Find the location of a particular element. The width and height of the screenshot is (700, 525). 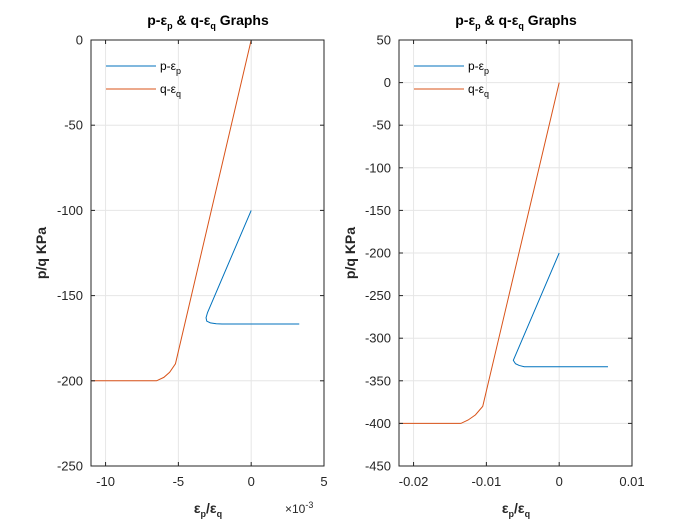

chart-right-xtick-label-0: -0.02 is located at coordinates (414, 481).